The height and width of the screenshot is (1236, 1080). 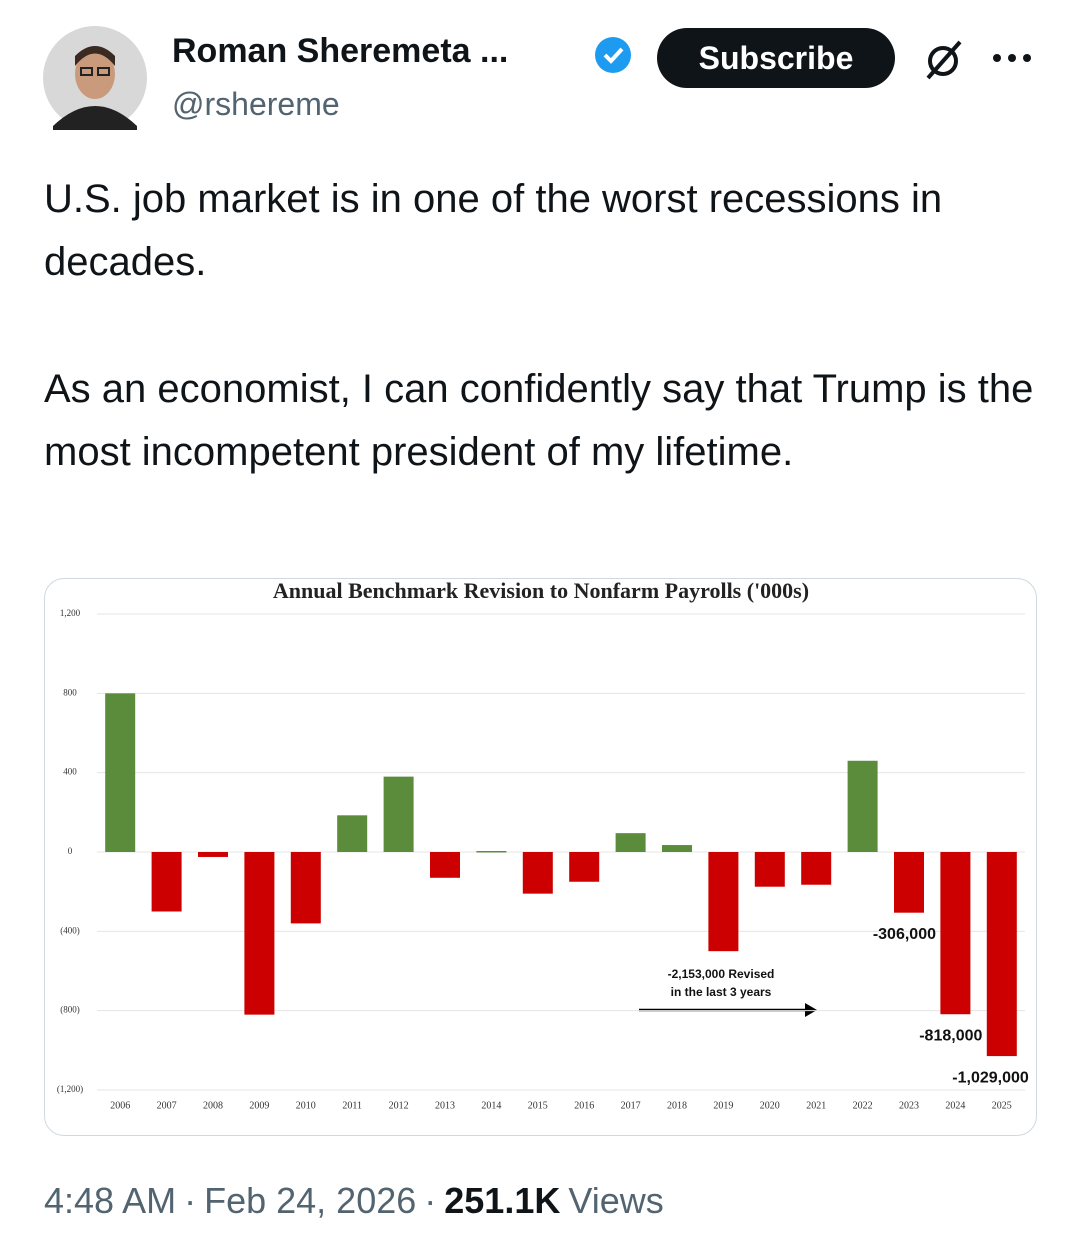 What do you see at coordinates (120, 1105) in the screenshot?
I see `x-tick-label: 2006` at bounding box center [120, 1105].